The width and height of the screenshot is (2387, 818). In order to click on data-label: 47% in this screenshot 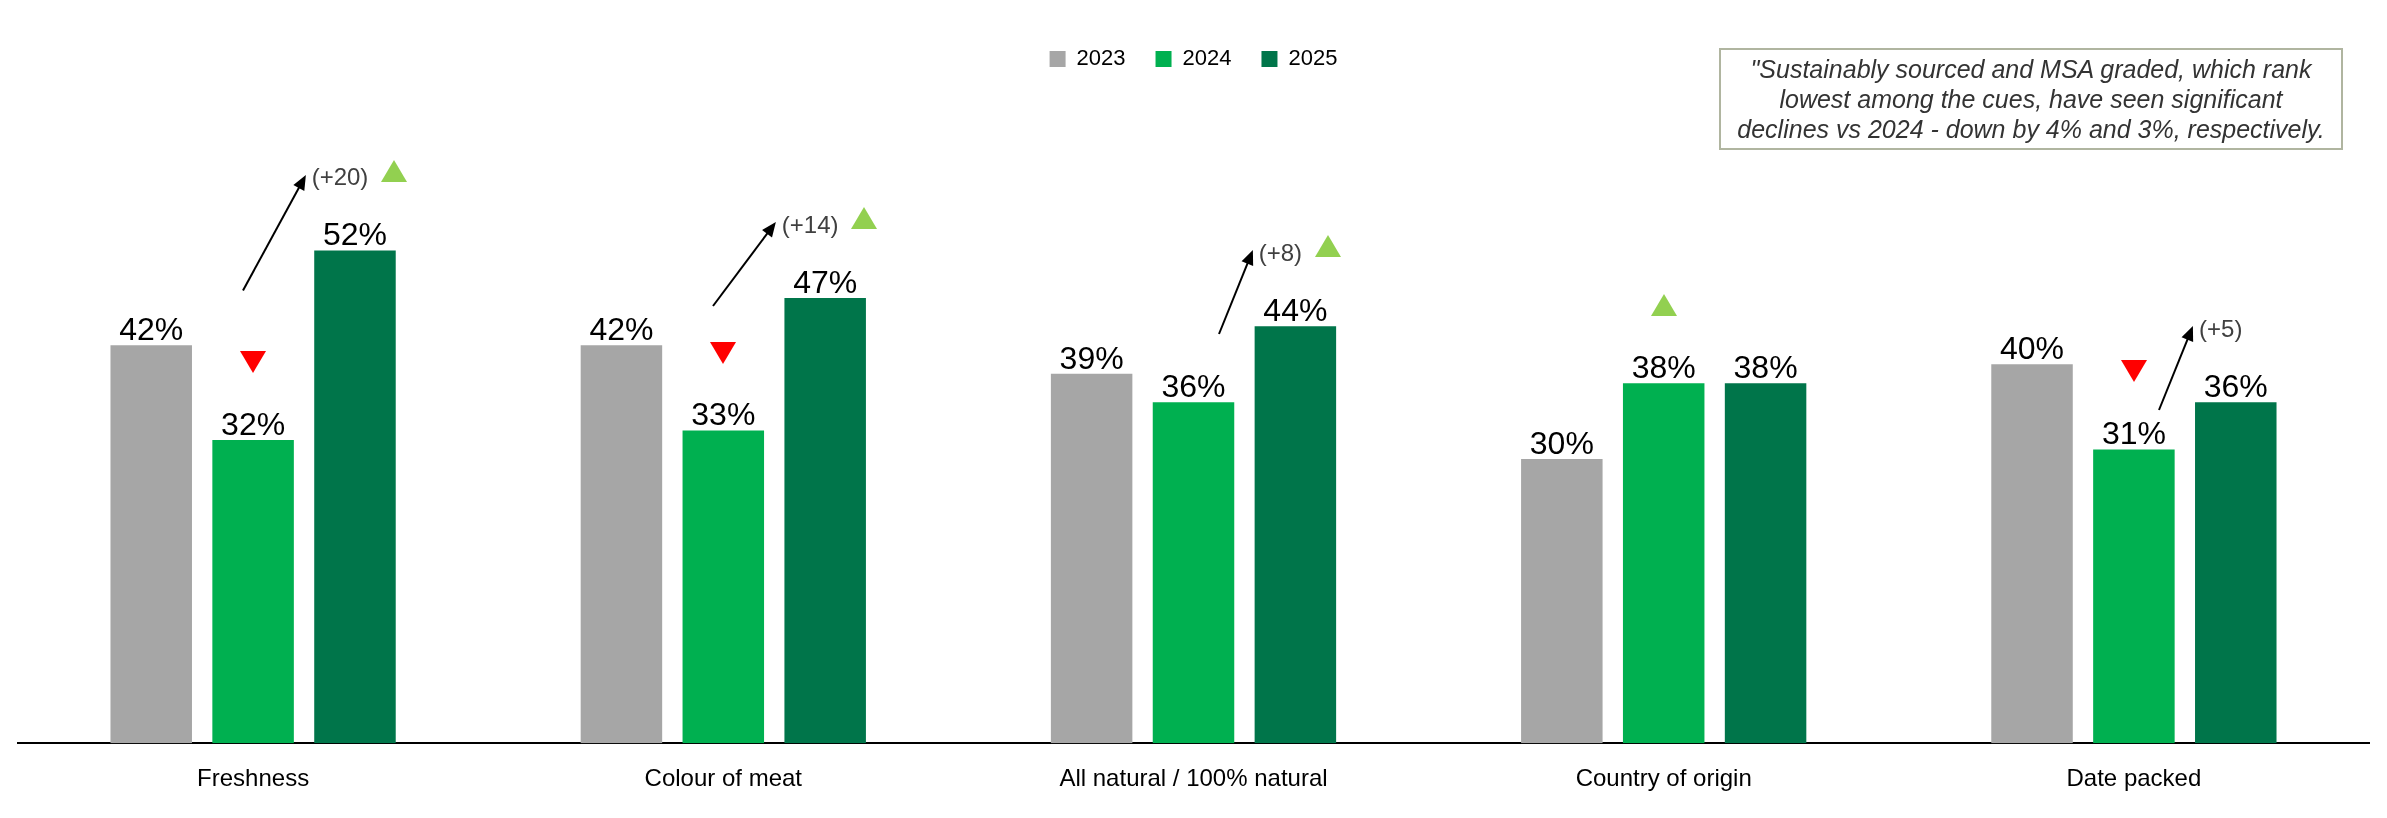, I will do `click(825, 281)`.